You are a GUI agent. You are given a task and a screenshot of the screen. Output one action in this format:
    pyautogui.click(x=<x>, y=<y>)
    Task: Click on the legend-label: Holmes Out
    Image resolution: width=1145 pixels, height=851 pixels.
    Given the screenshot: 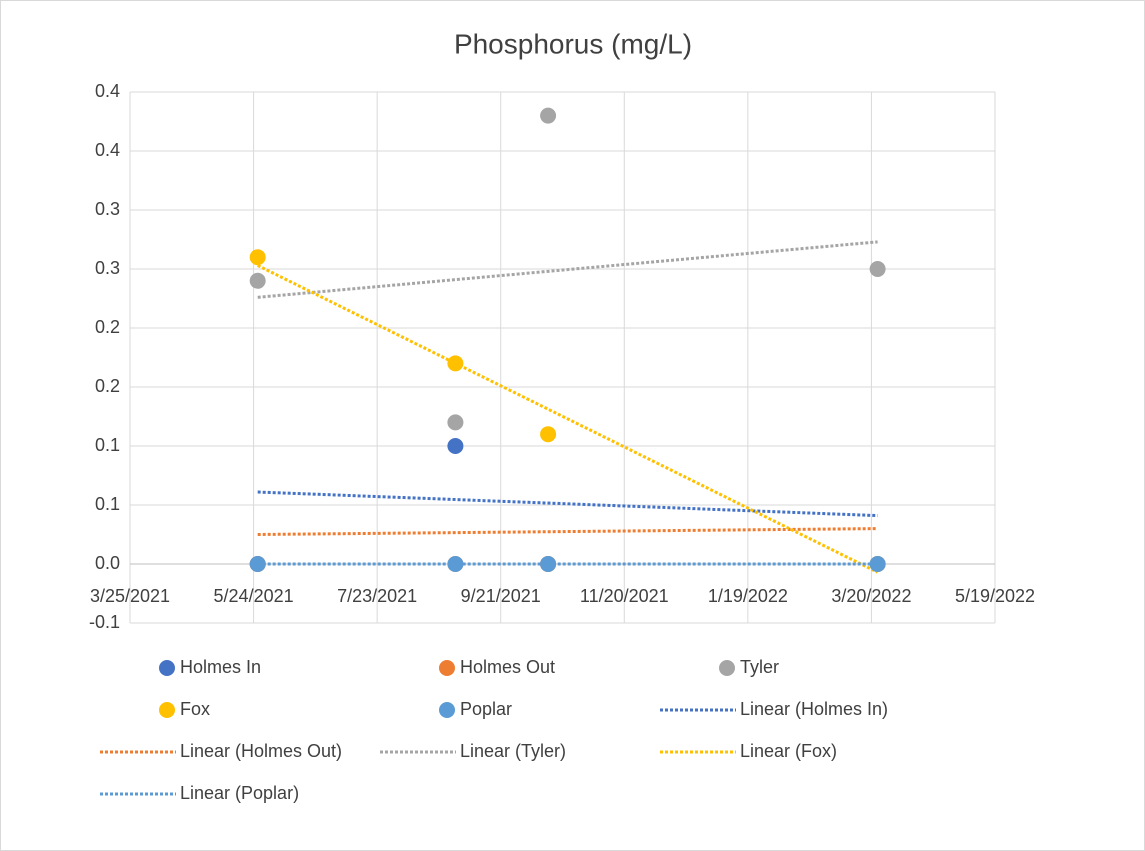 What is the action you would take?
    pyautogui.click(x=507, y=667)
    